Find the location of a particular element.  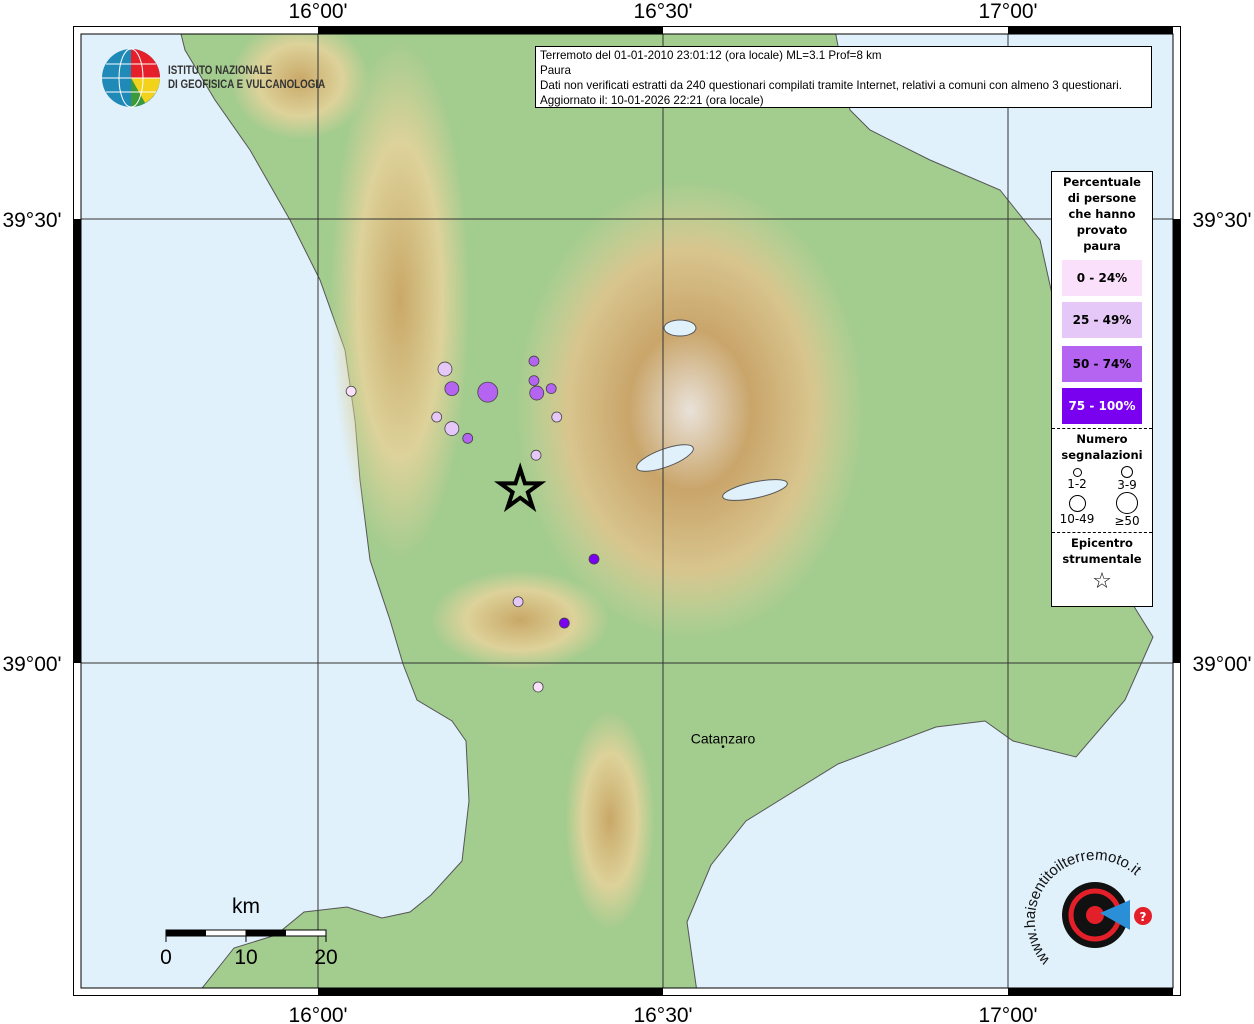

legend-class-0: 0 - 24% is located at coordinates (1102, 278).